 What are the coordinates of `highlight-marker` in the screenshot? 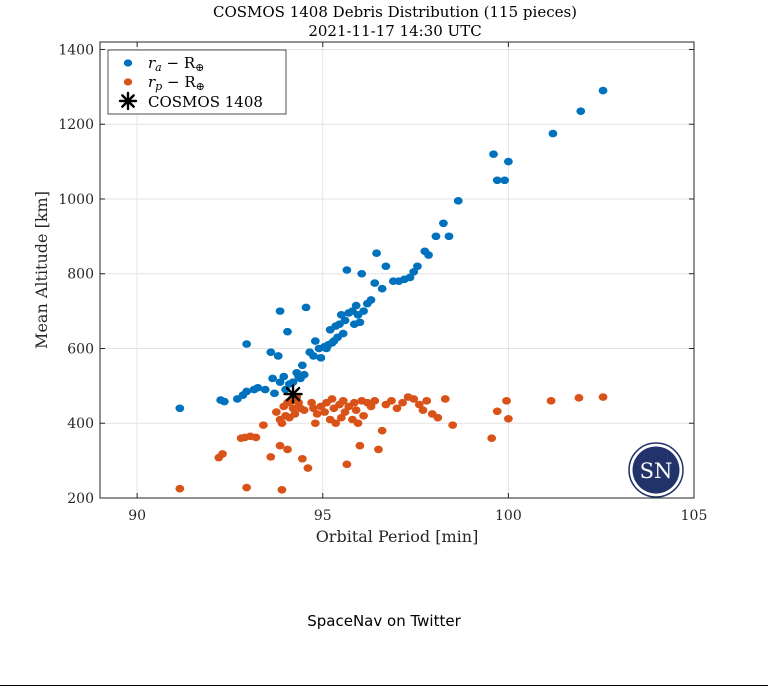 It's located at (293, 394).